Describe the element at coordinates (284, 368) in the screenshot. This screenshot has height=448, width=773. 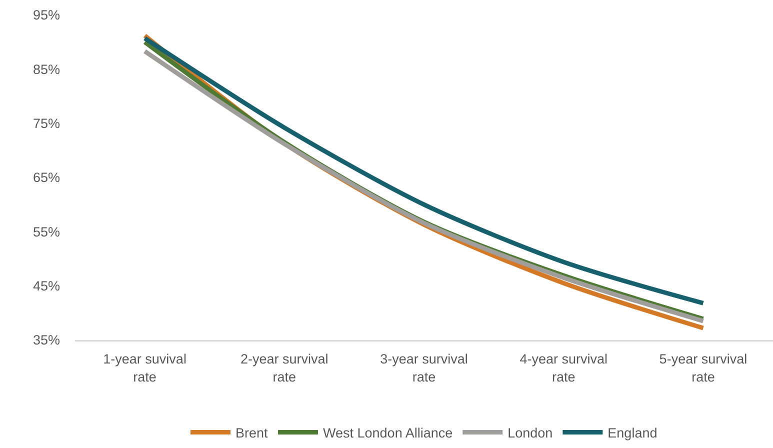
I see `x-tick-label: 2-year survival rate` at that location.